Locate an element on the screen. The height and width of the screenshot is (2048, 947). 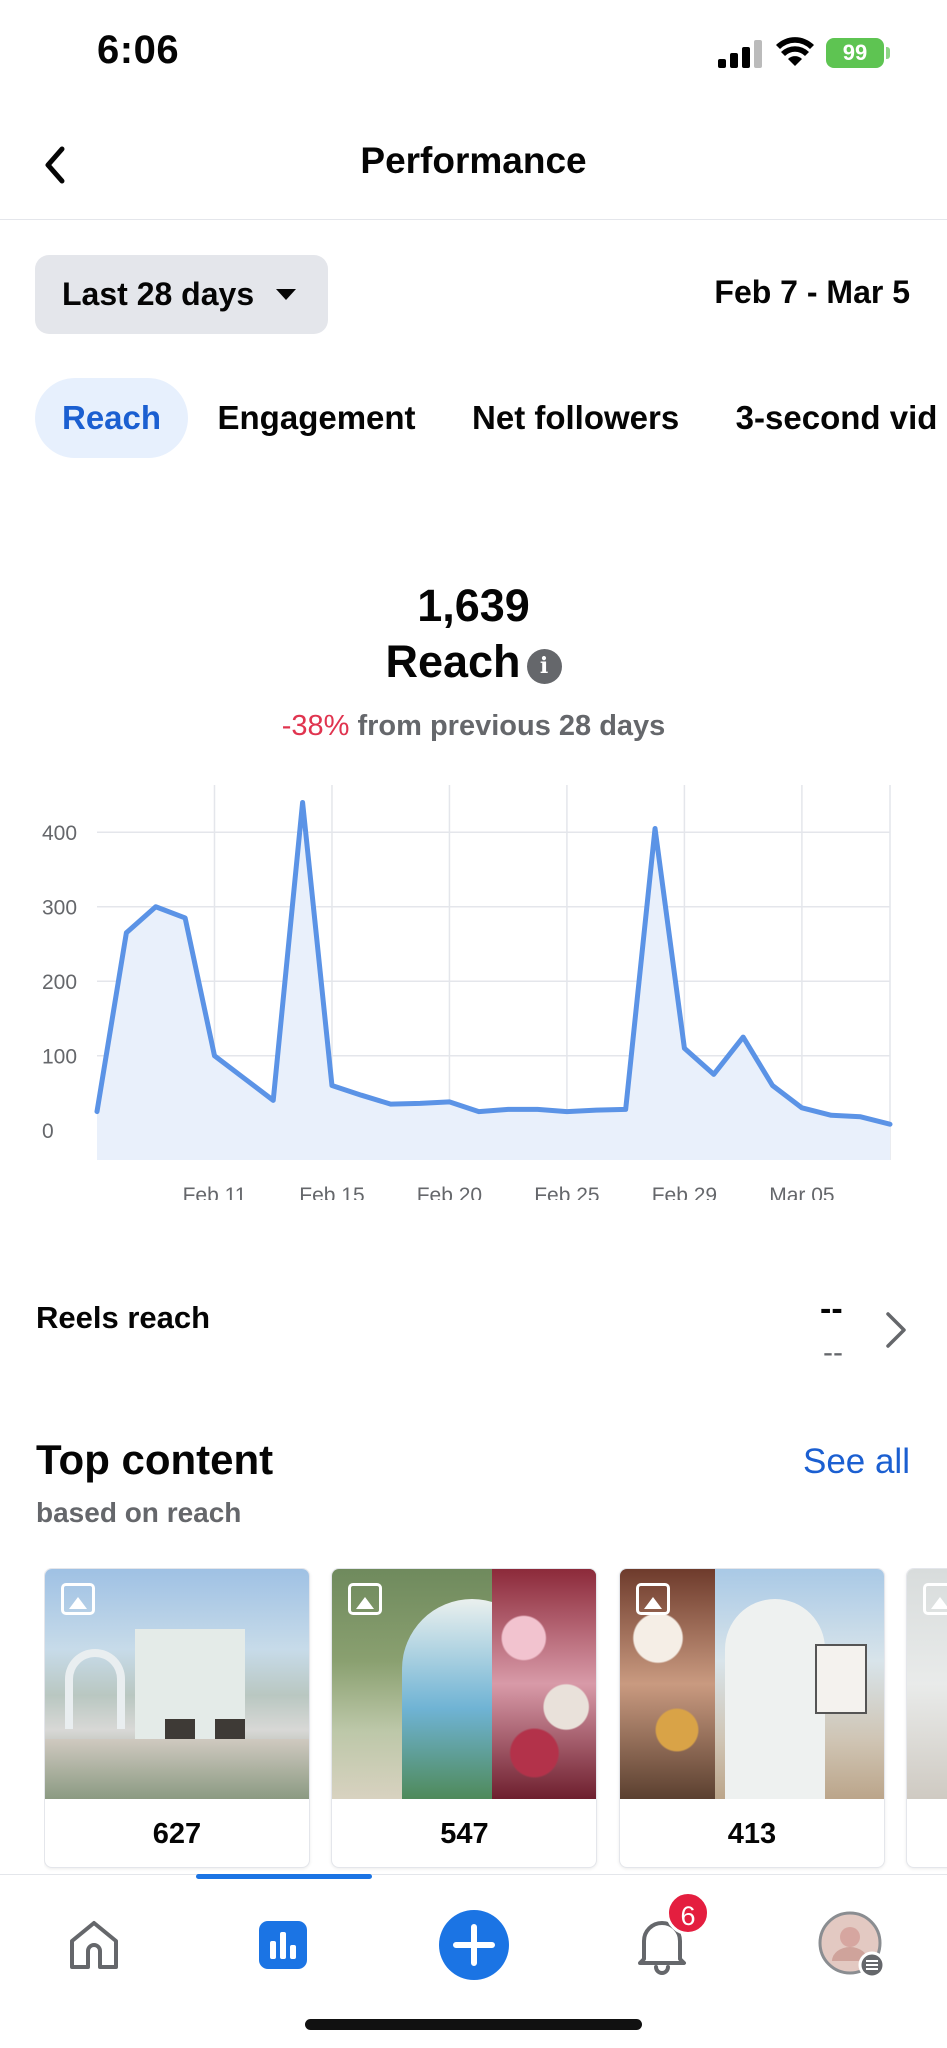
x-tick-label: Mar 05 is located at coordinates (801, 1192).